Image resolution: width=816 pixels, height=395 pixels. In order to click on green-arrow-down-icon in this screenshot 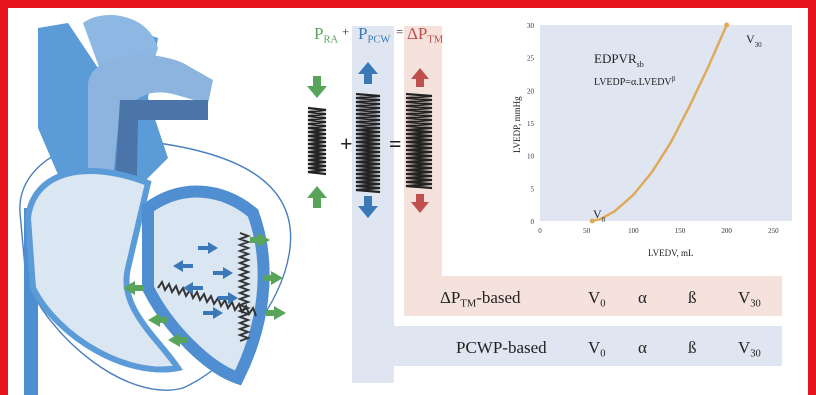, I will do `click(317, 87)`.